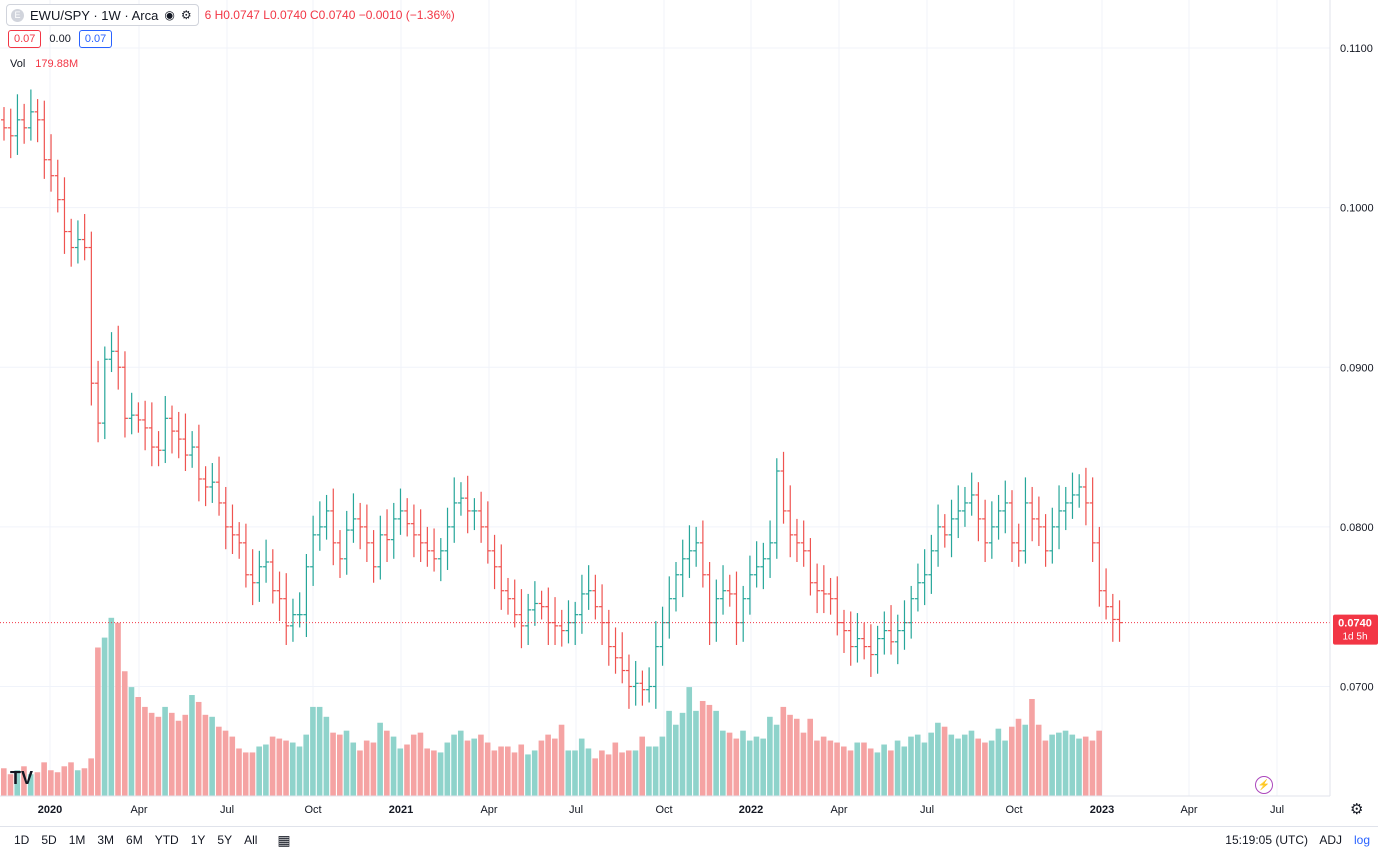 The width and height of the screenshot is (1378, 853). What do you see at coordinates (186, 15) in the screenshot?
I see `gear-icon: ⚙` at bounding box center [186, 15].